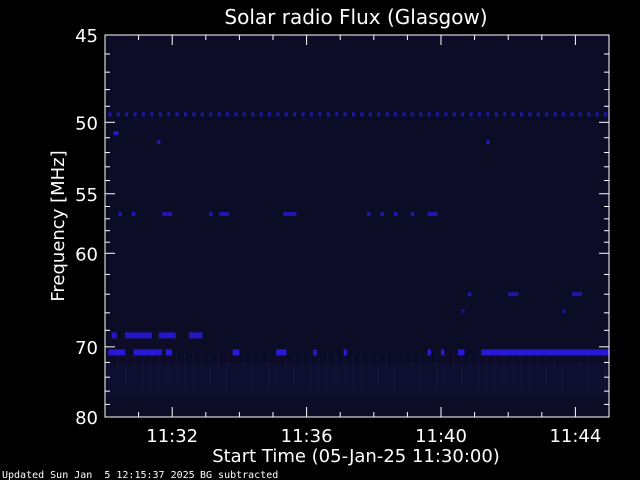 The height and width of the screenshot is (480, 640). What do you see at coordinates (441, 436) in the screenshot?
I see `x-tick-label: 11:40` at bounding box center [441, 436].